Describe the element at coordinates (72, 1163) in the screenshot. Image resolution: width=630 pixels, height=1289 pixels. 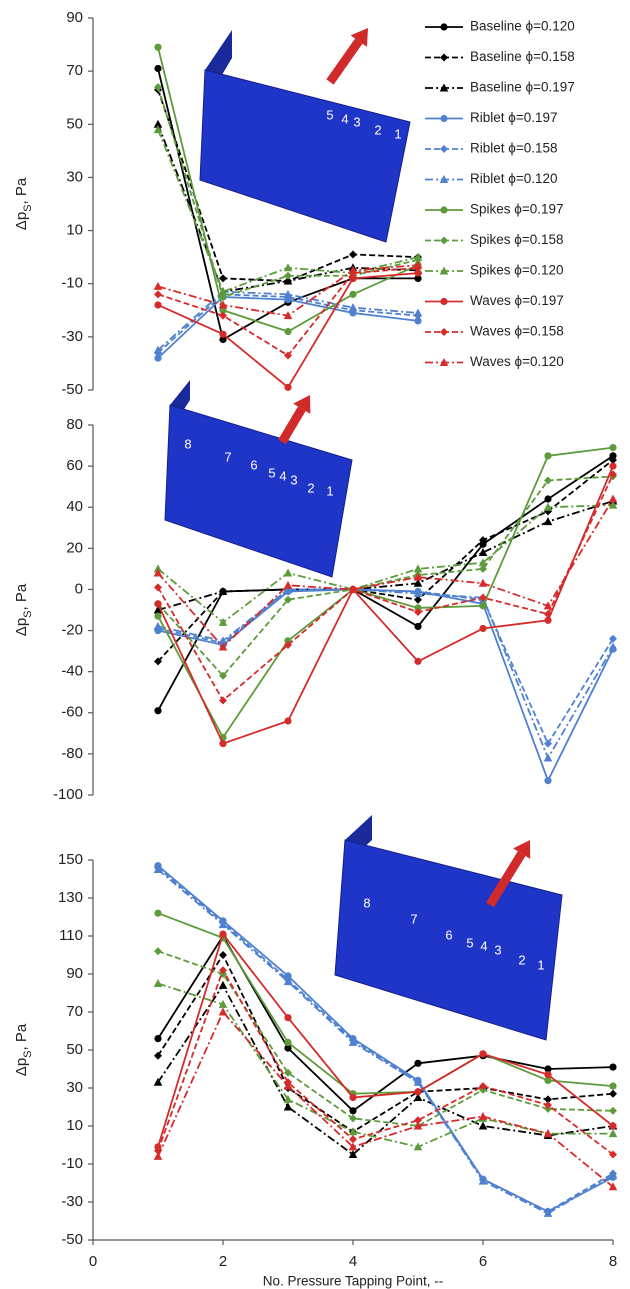
I see `y-tick-label: -10` at that location.